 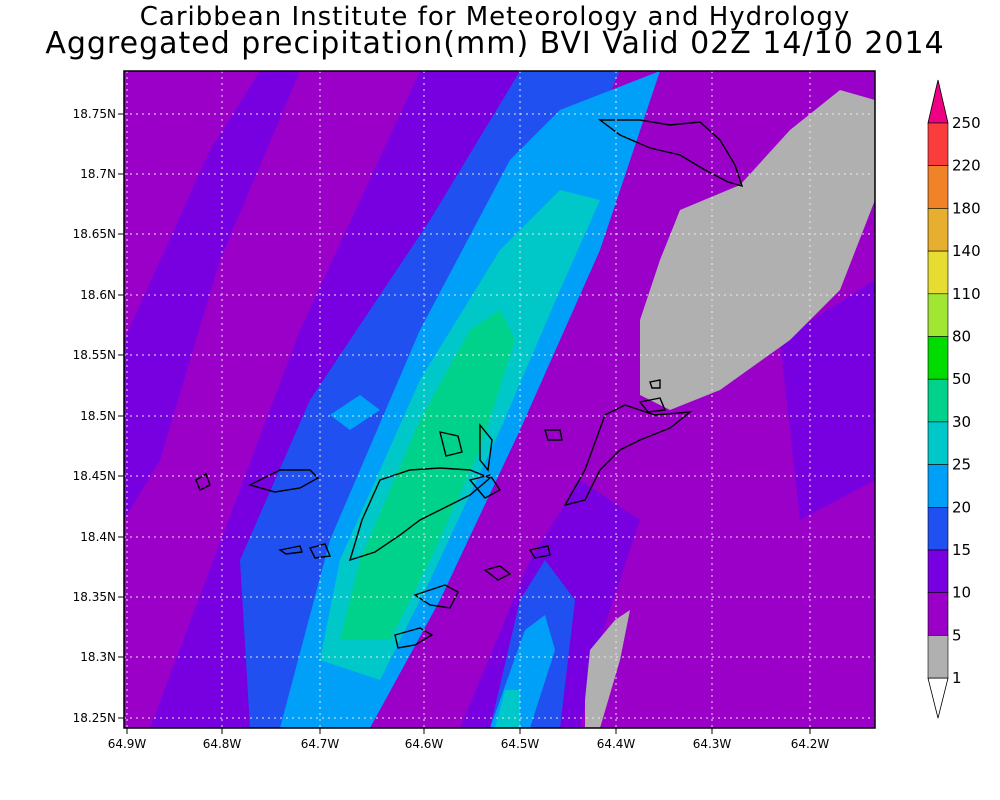 I want to click on colorbar-label: 15, so click(x=961, y=550).